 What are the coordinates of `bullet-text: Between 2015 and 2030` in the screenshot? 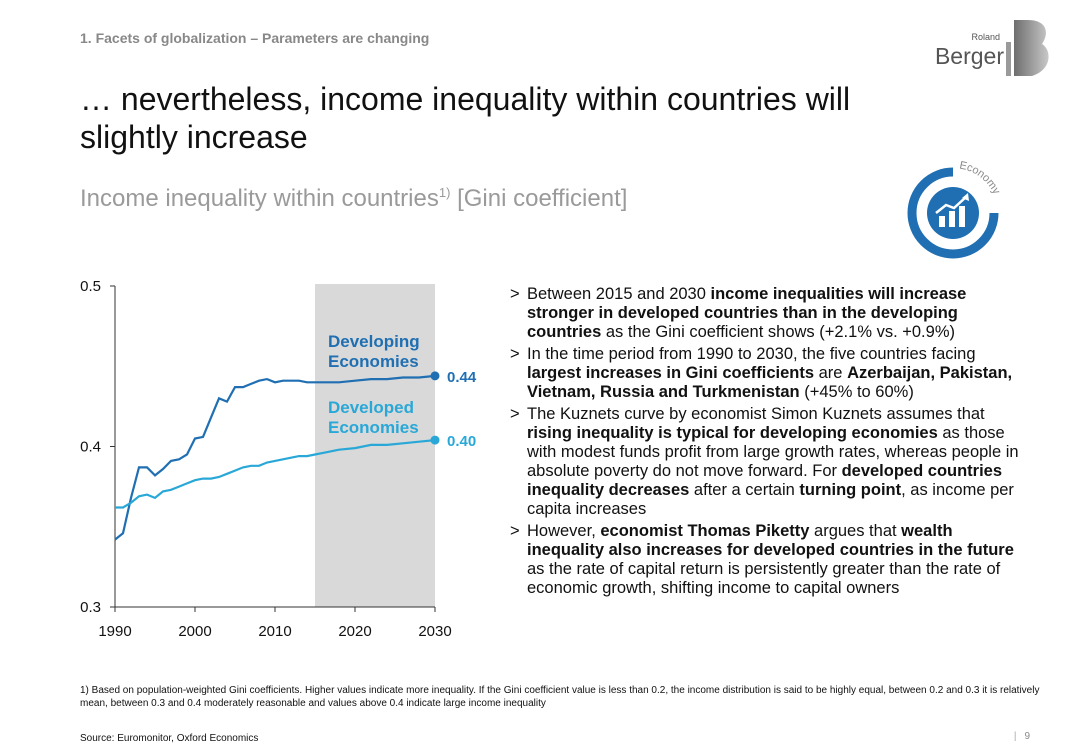 It's located at (619, 294).